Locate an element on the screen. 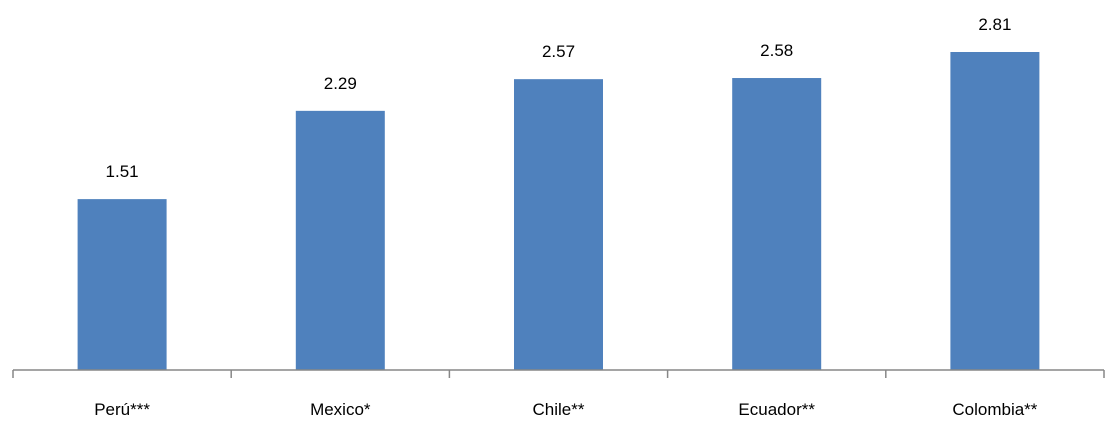 The image size is (1116, 423). x-tick-label: Ecuador** is located at coordinates (776, 409).